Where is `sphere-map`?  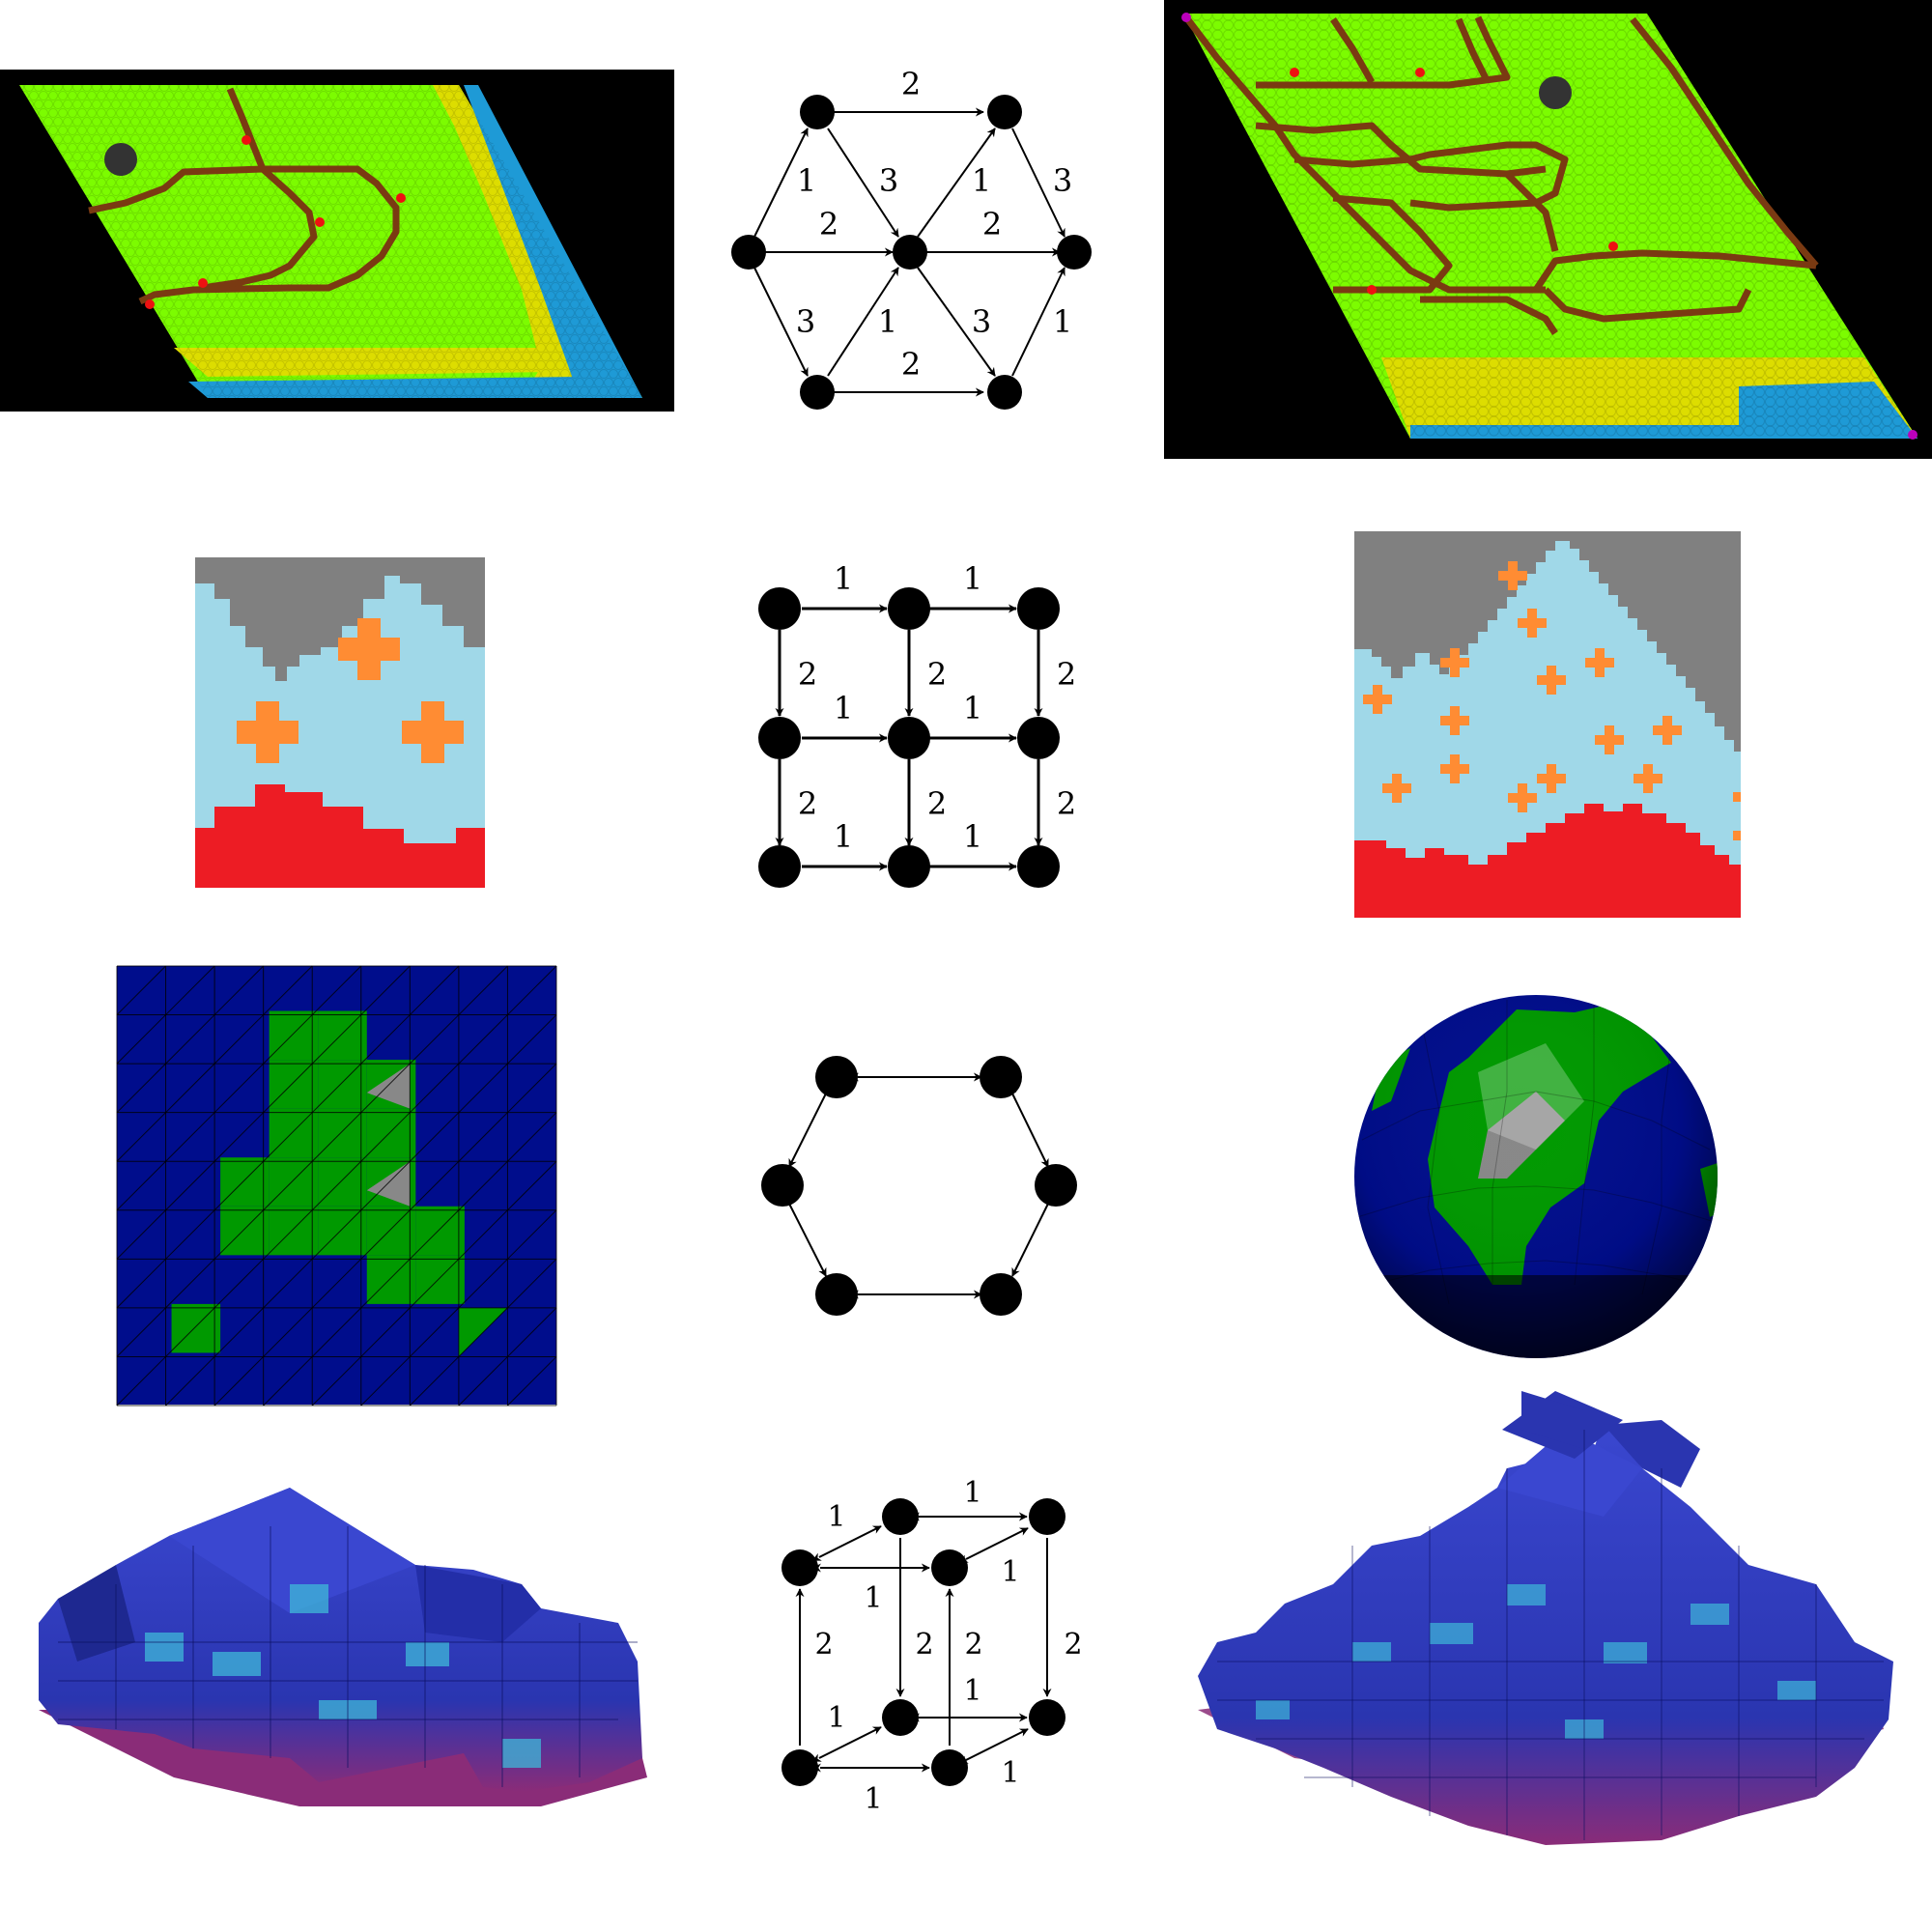
sphere-map is located at coordinates (1536, 1176).